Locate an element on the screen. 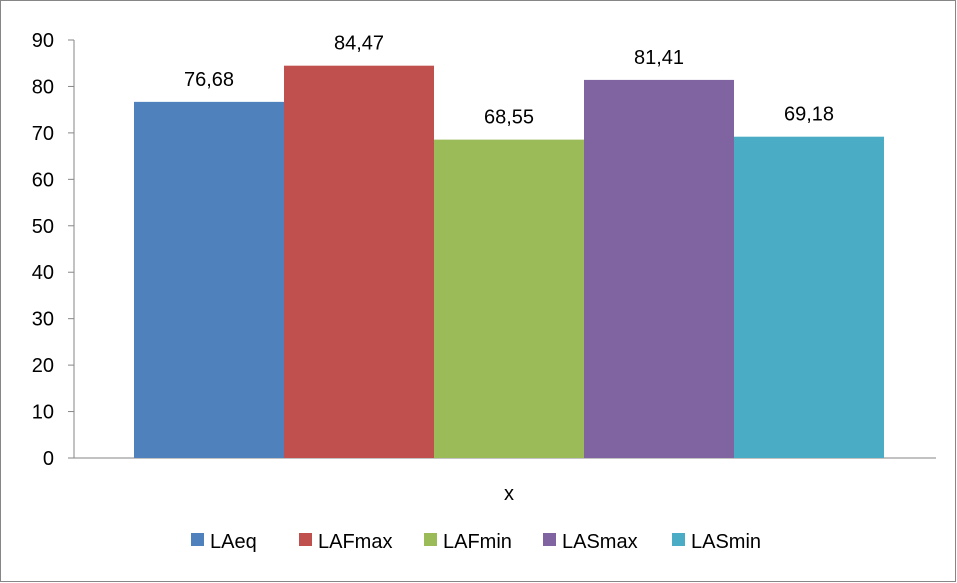 The width and height of the screenshot is (957, 583). y-tick-label: 70 is located at coordinates (43, 134).